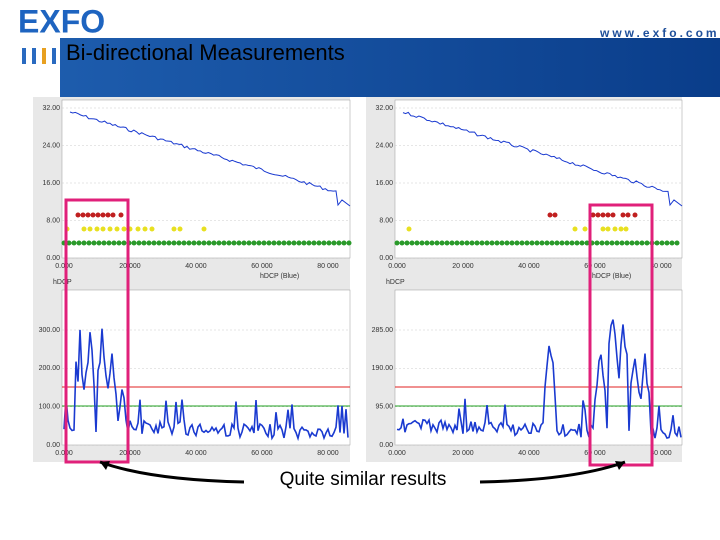 Image resolution: width=720 pixels, height=540 pixels. I want to click on header-white-left, so click(30, 67).